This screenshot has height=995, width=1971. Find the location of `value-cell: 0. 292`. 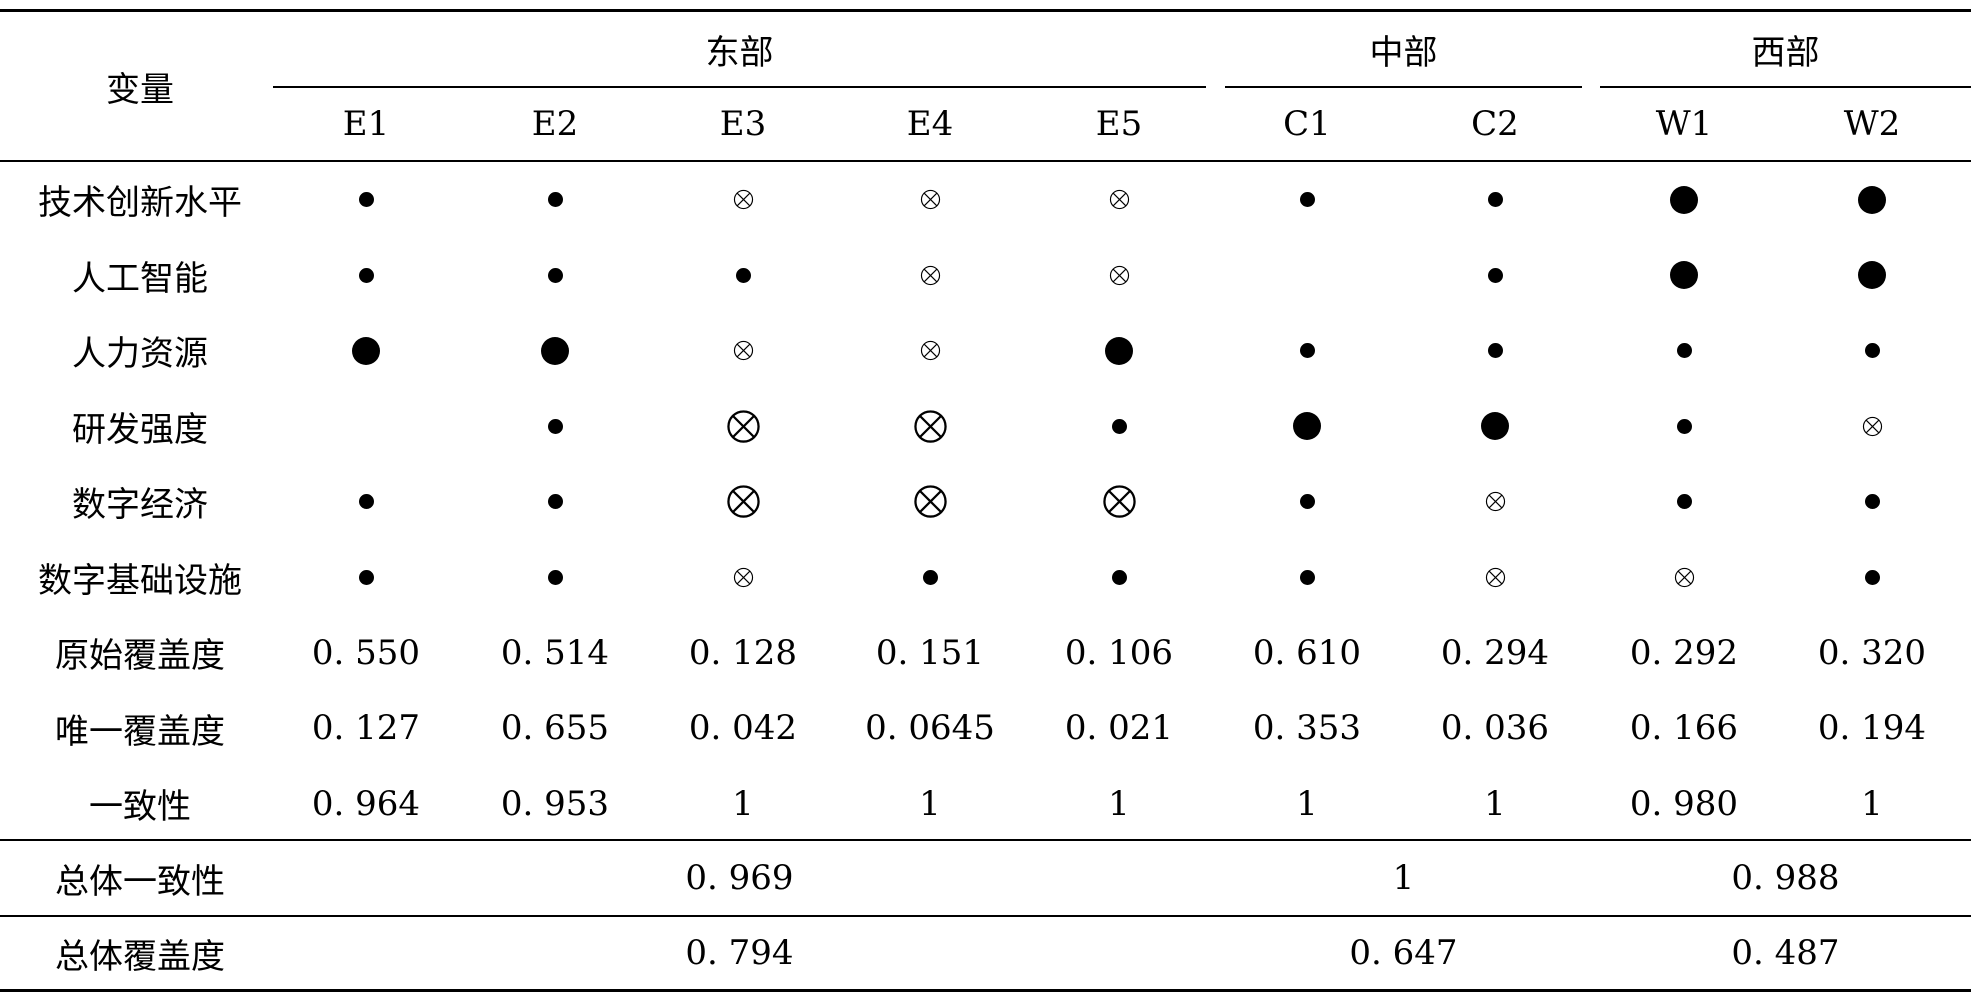

value-cell: 0. 292 is located at coordinates (1684, 652).